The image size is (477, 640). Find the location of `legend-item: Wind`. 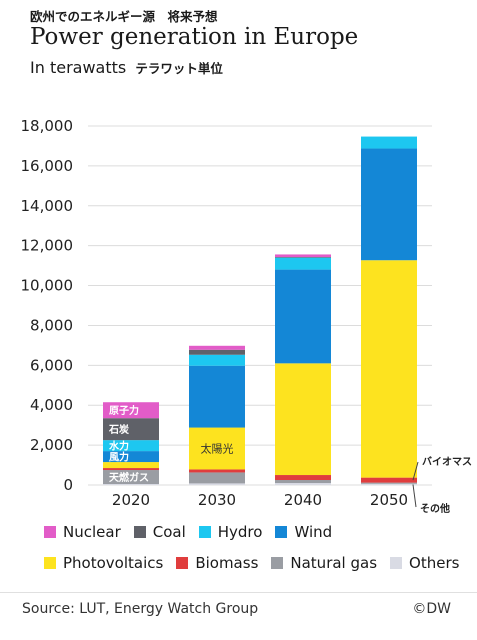

legend-item: Wind is located at coordinates (303, 532).